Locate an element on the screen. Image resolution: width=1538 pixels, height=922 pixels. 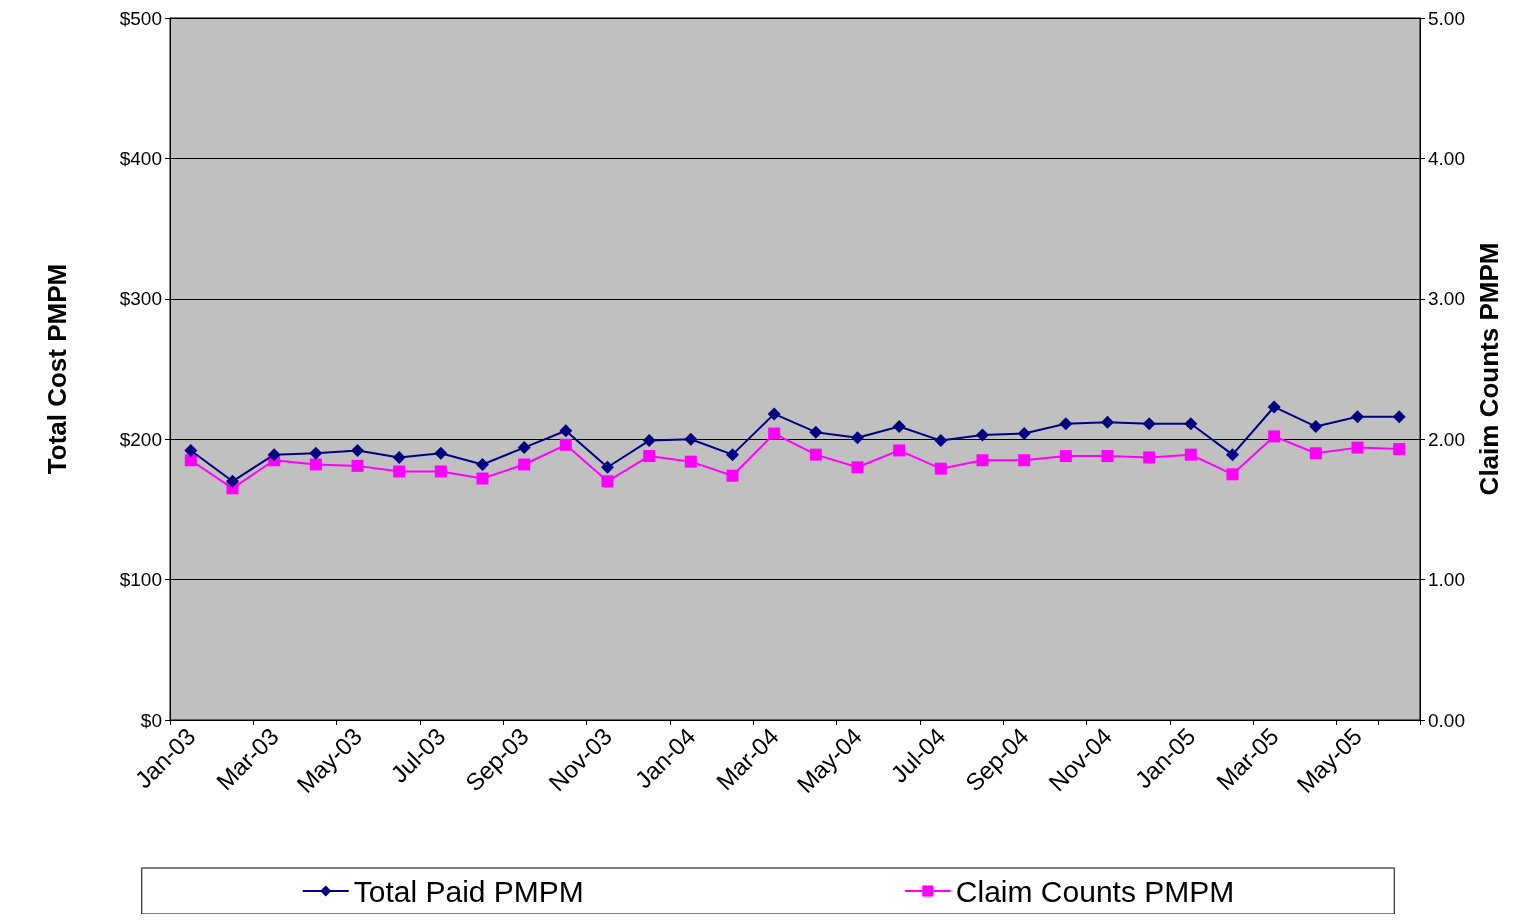
y-tick-label: $400 is located at coordinates (140, 158).